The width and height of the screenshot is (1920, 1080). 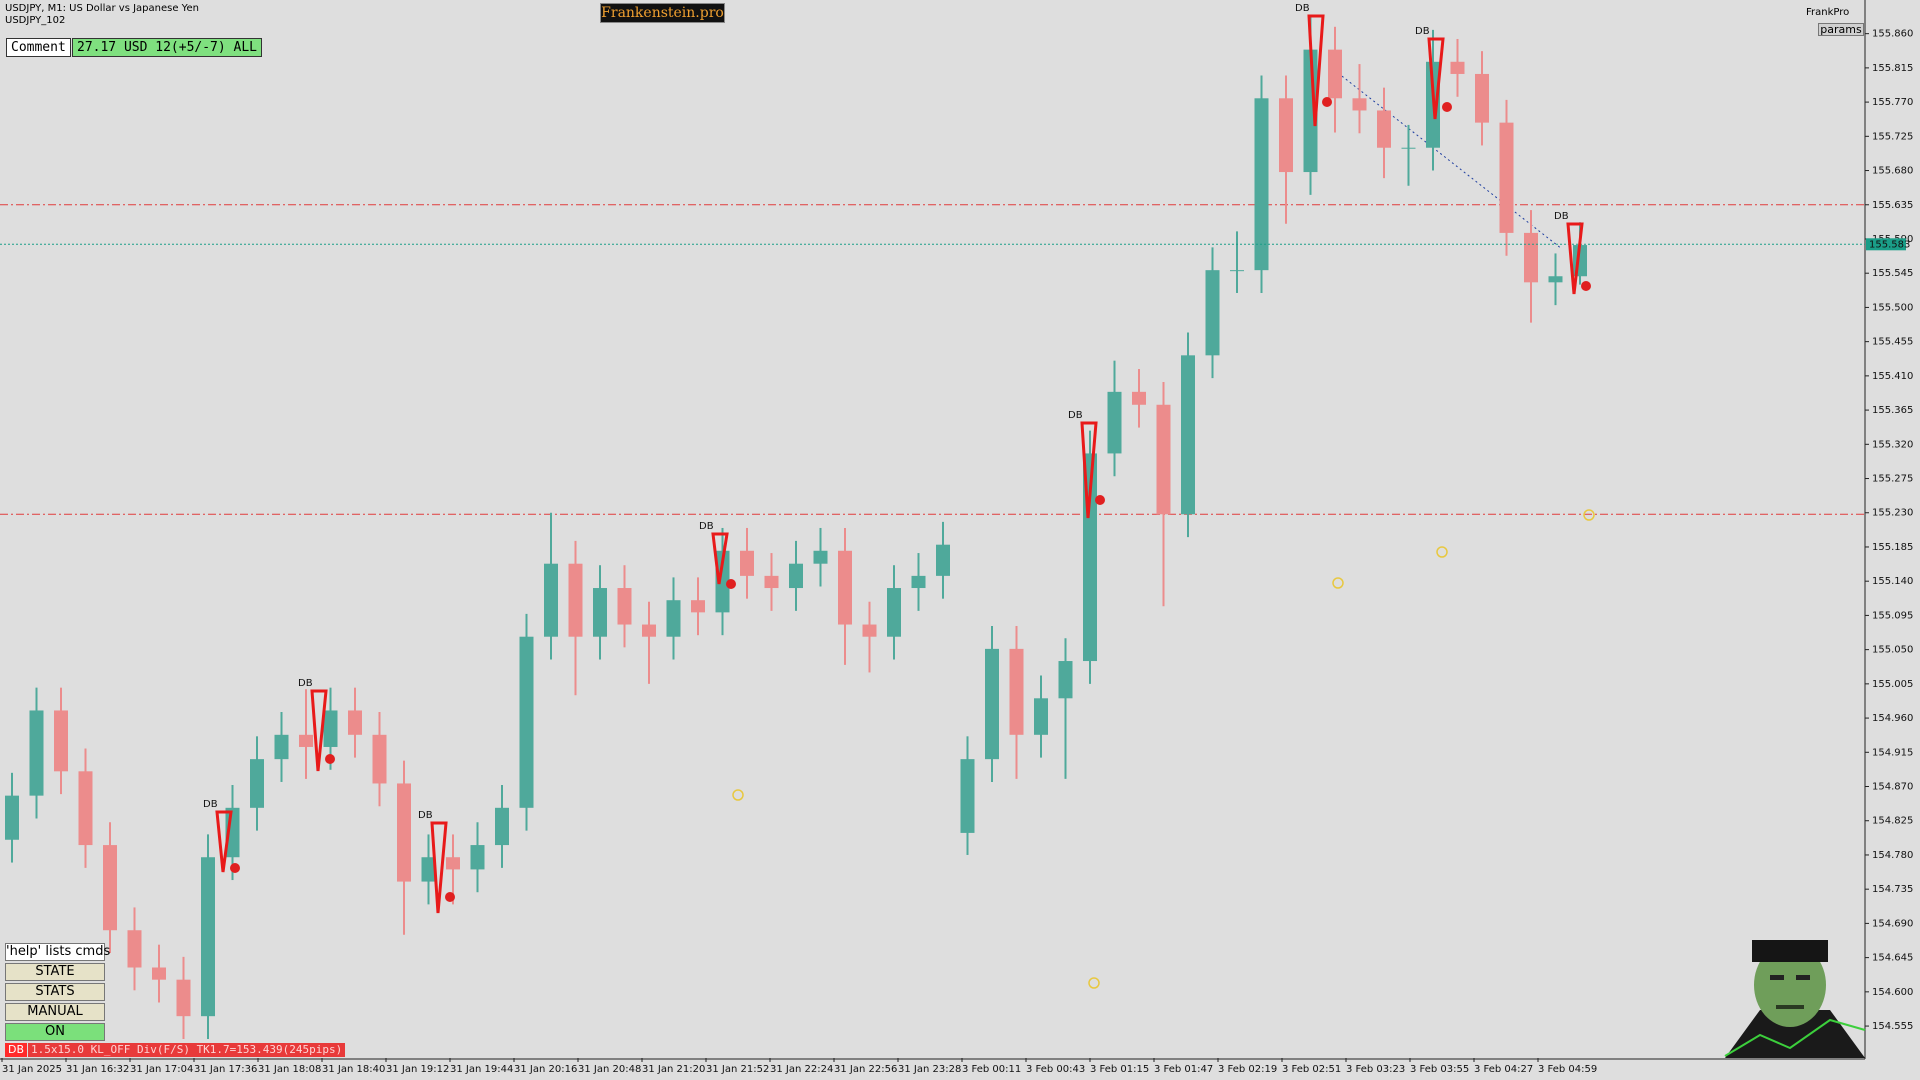 I want to click on bid-label: 155.583, so click(x=1889, y=244).